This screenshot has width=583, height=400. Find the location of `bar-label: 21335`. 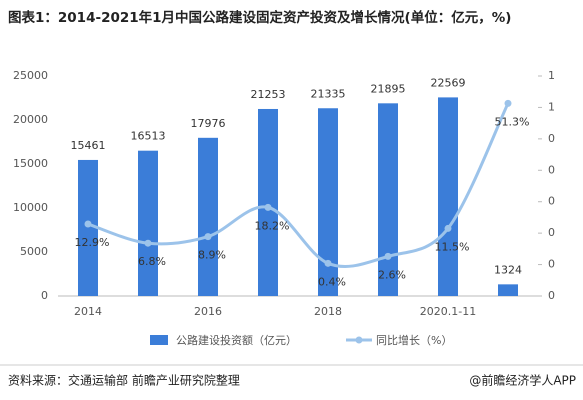

bar-label: 21335 is located at coordinates (328, 93).